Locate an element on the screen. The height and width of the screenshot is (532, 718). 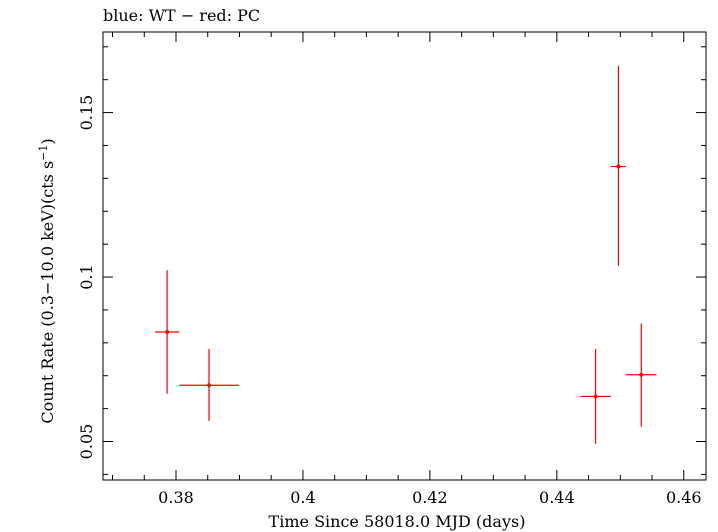
y-tick-label: 0.15 is located at coordinates (86, 113).